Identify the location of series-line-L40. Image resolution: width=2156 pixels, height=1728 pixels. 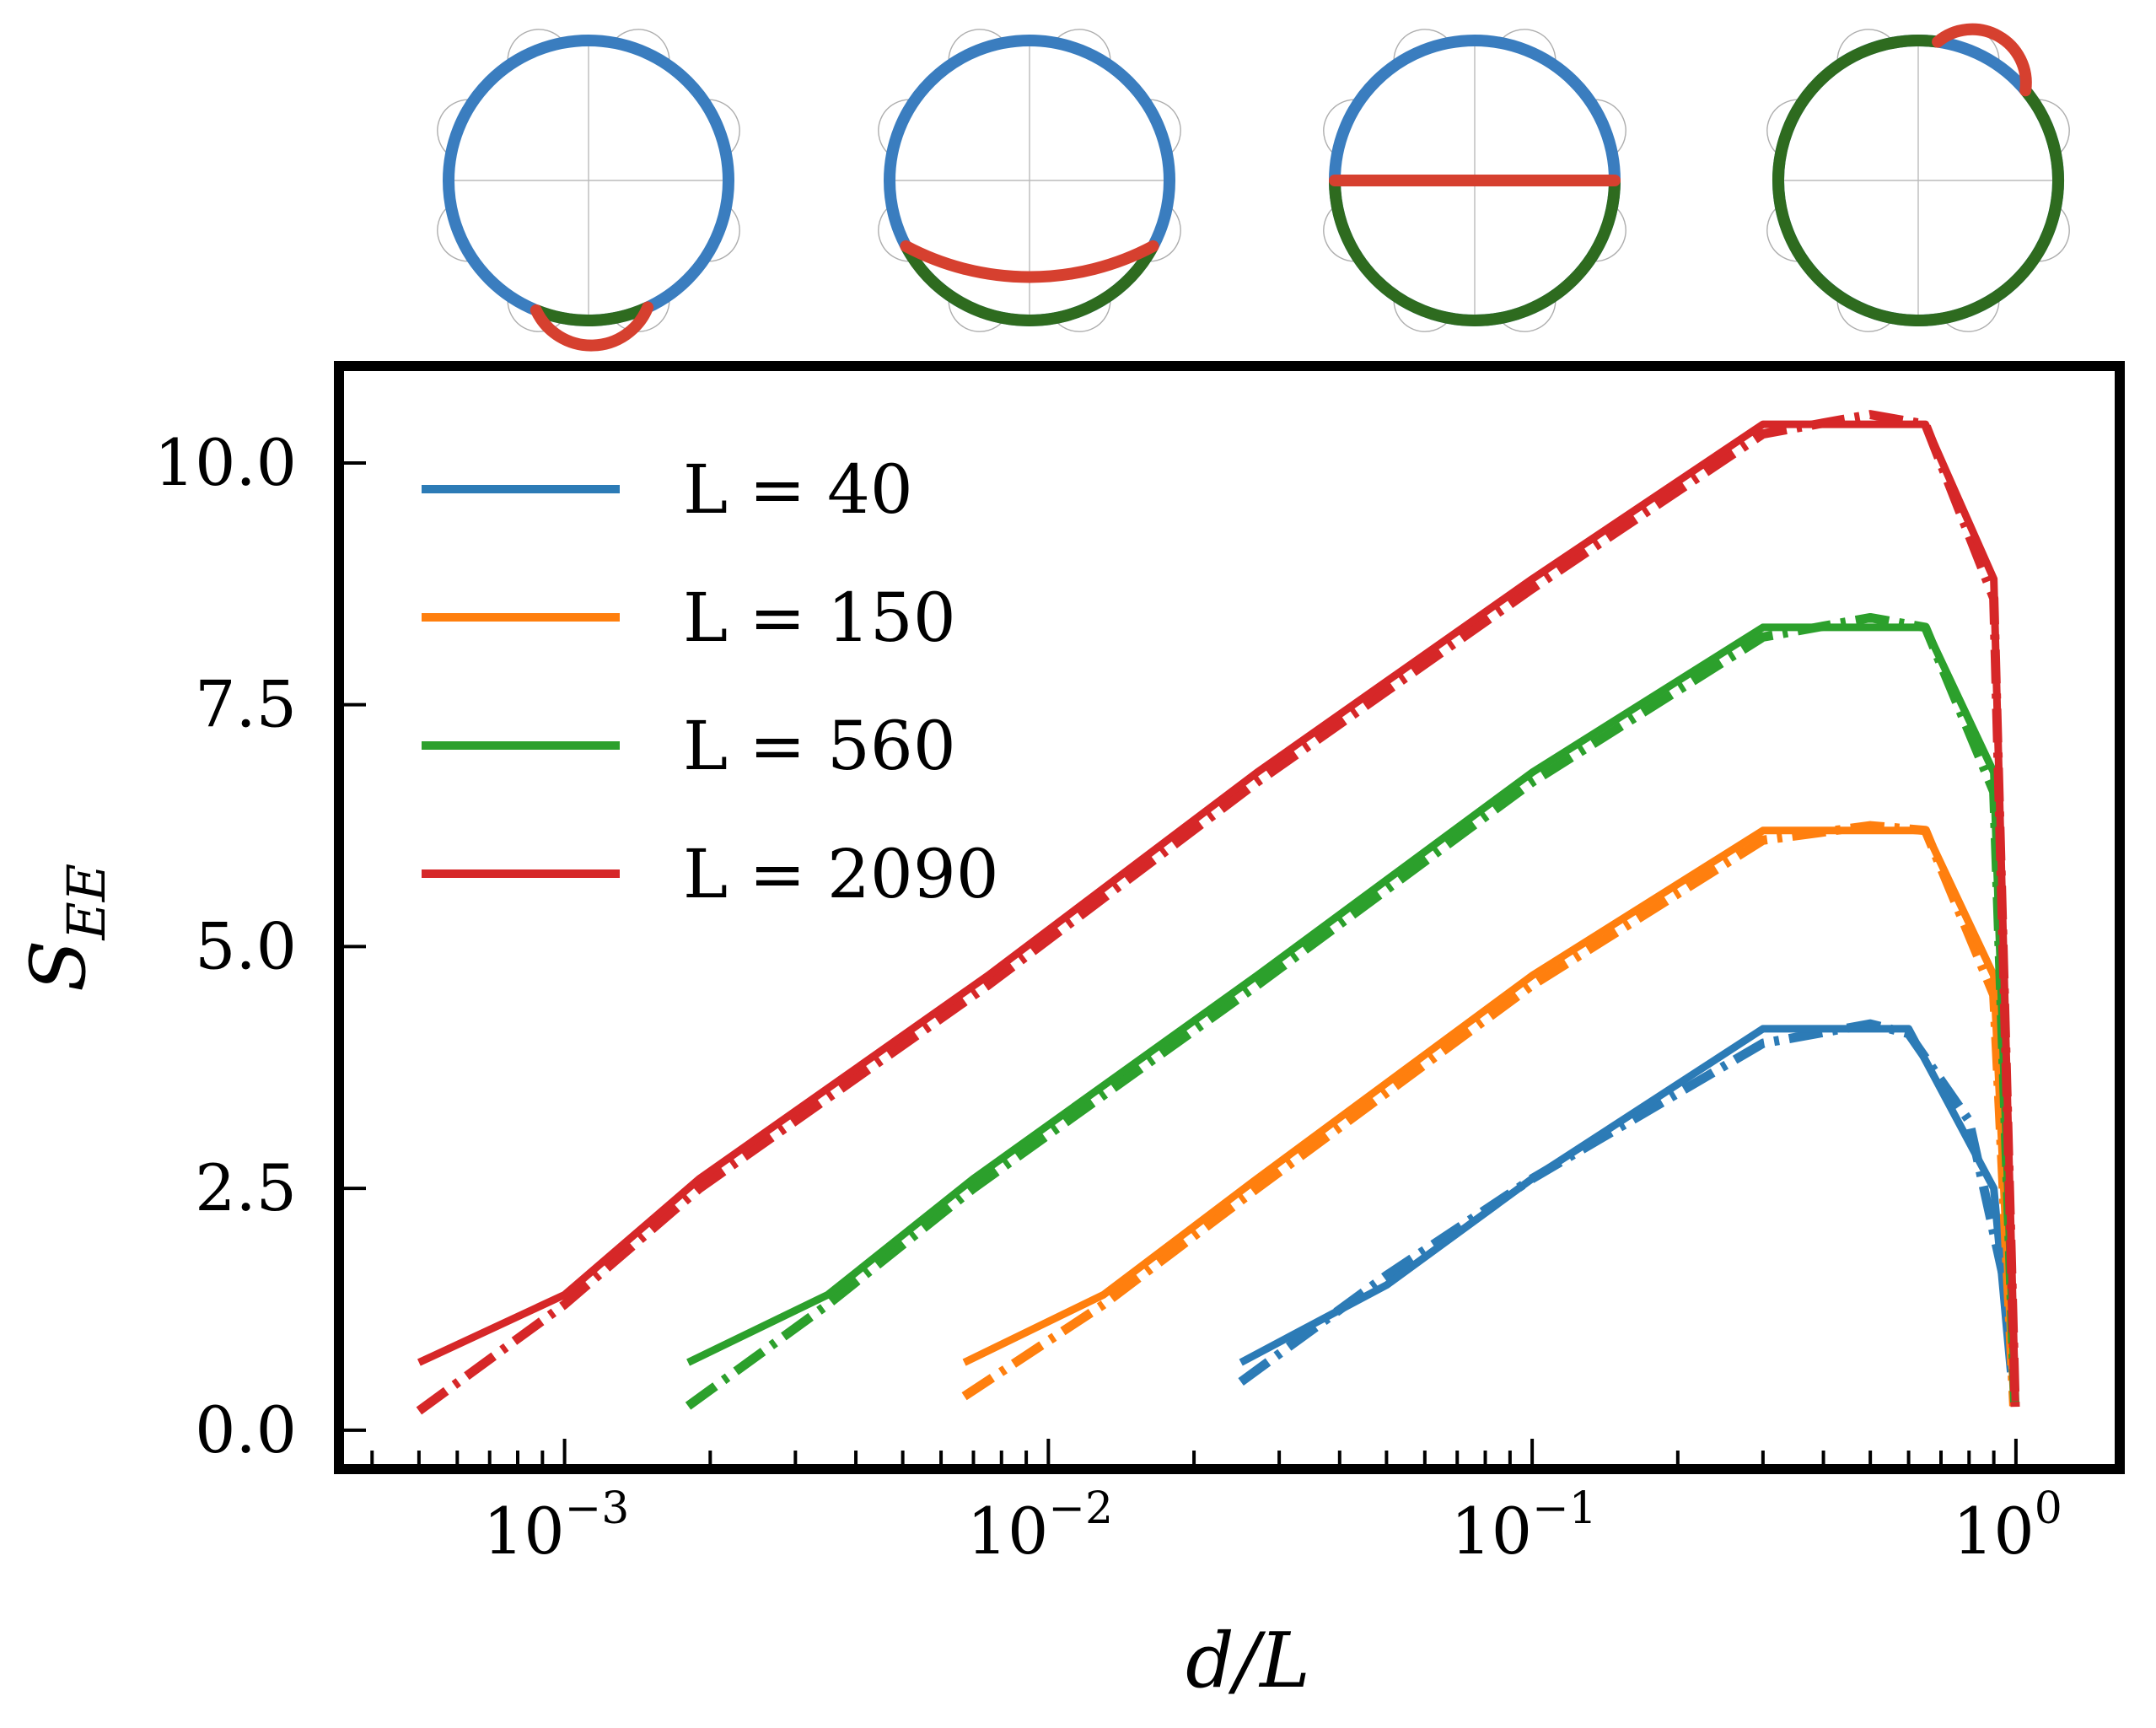
(1627, 1199).